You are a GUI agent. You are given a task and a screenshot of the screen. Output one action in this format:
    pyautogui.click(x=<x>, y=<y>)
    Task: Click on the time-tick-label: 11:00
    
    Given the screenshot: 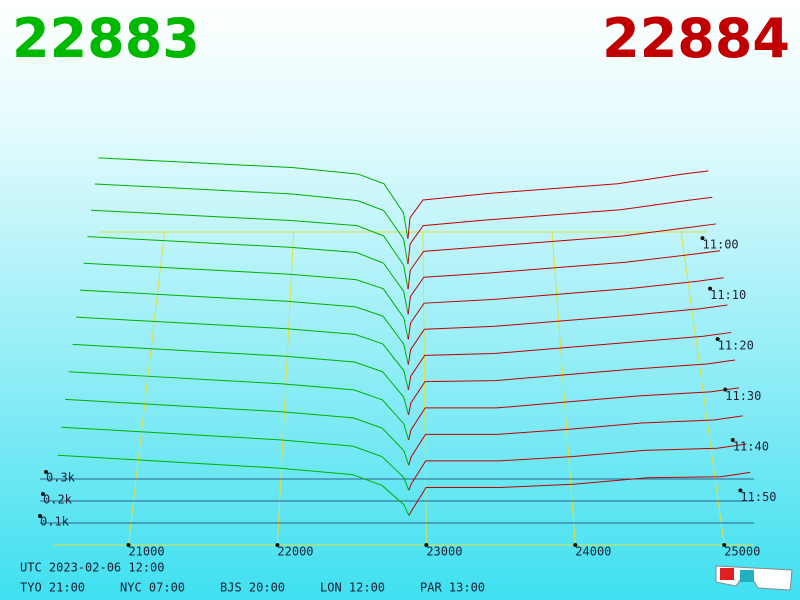 What is the action you would take?
    pyautogui.click(x=721, y=245)
    